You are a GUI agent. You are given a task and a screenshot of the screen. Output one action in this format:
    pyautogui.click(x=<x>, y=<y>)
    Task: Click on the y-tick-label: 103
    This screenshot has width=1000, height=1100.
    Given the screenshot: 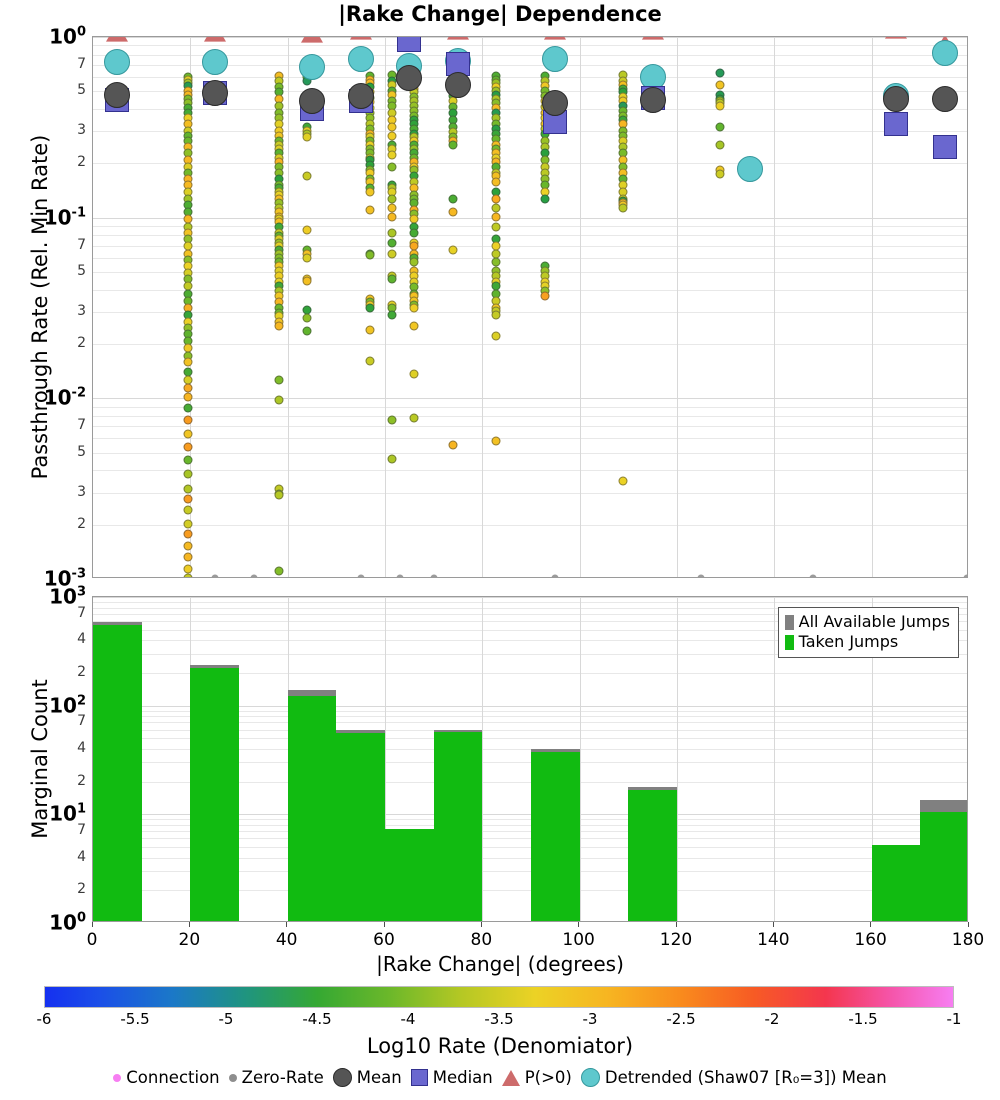 What is the action you would take?
    pyautogui.click(x=67, y=596)
    